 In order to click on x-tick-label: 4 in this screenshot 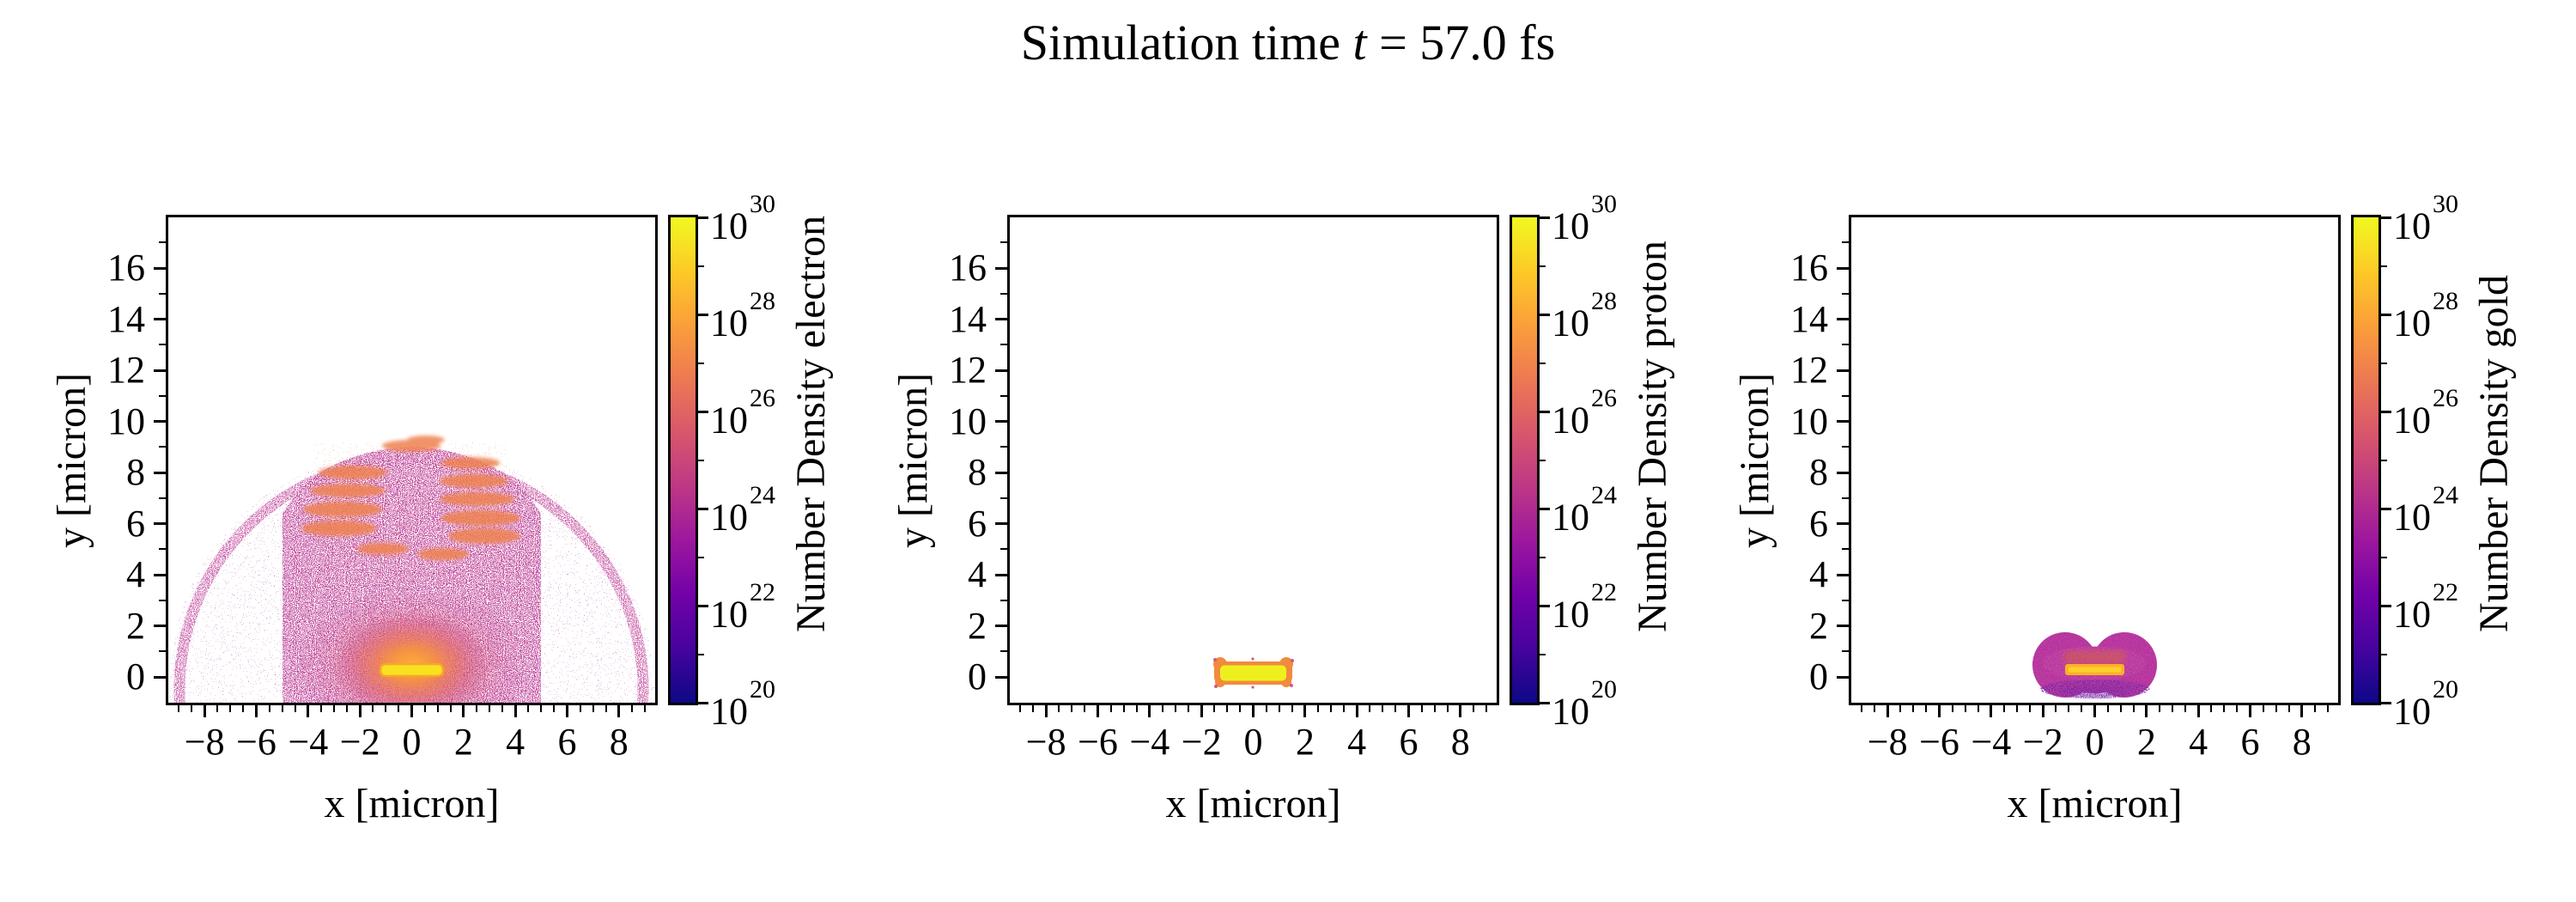, I will do `click(1357, 742)`.